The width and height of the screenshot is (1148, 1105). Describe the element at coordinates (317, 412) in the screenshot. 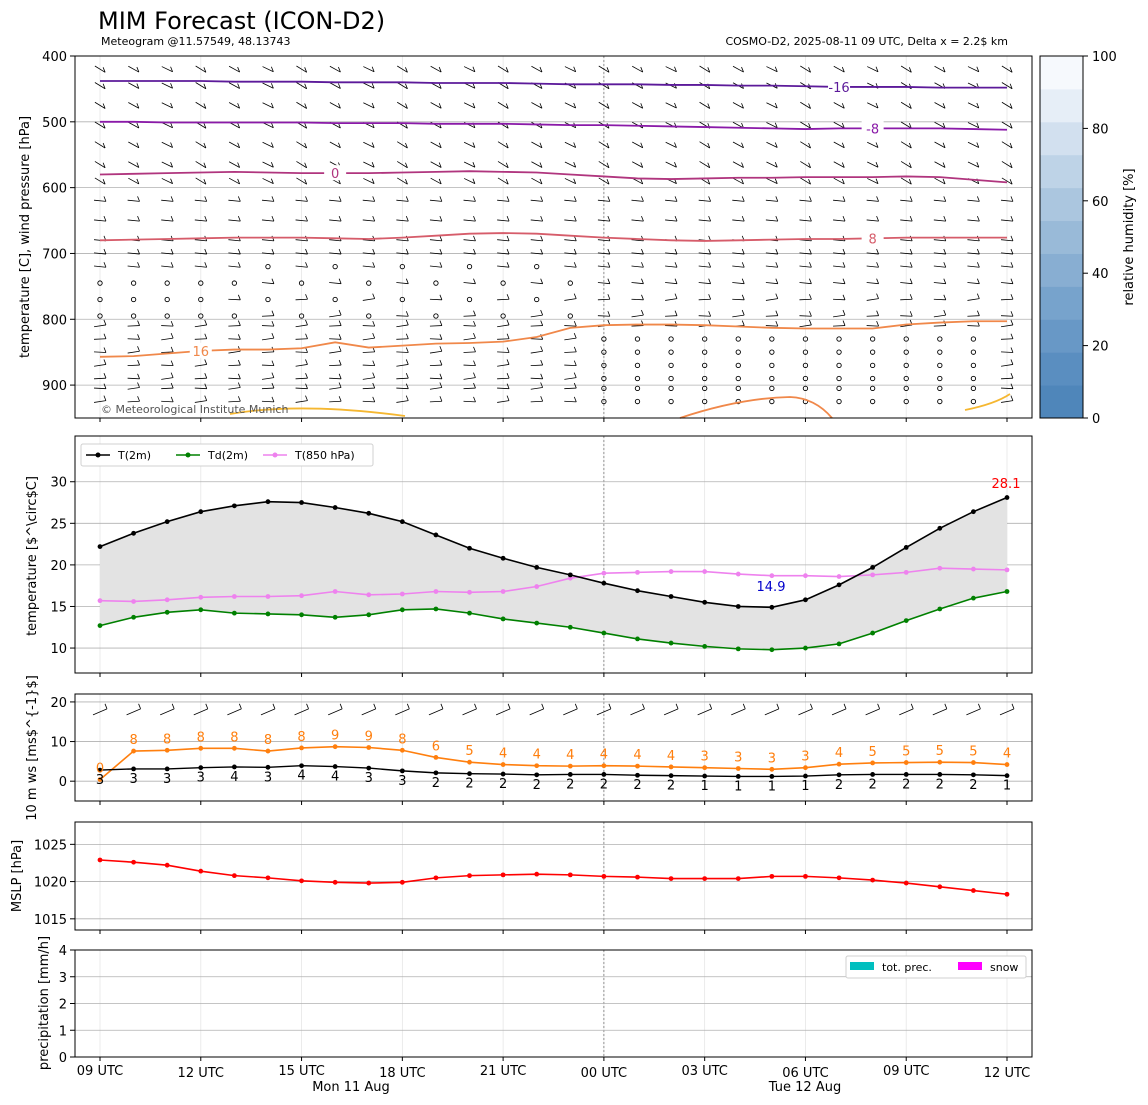

I see `isotherm-24-segment` at that location.